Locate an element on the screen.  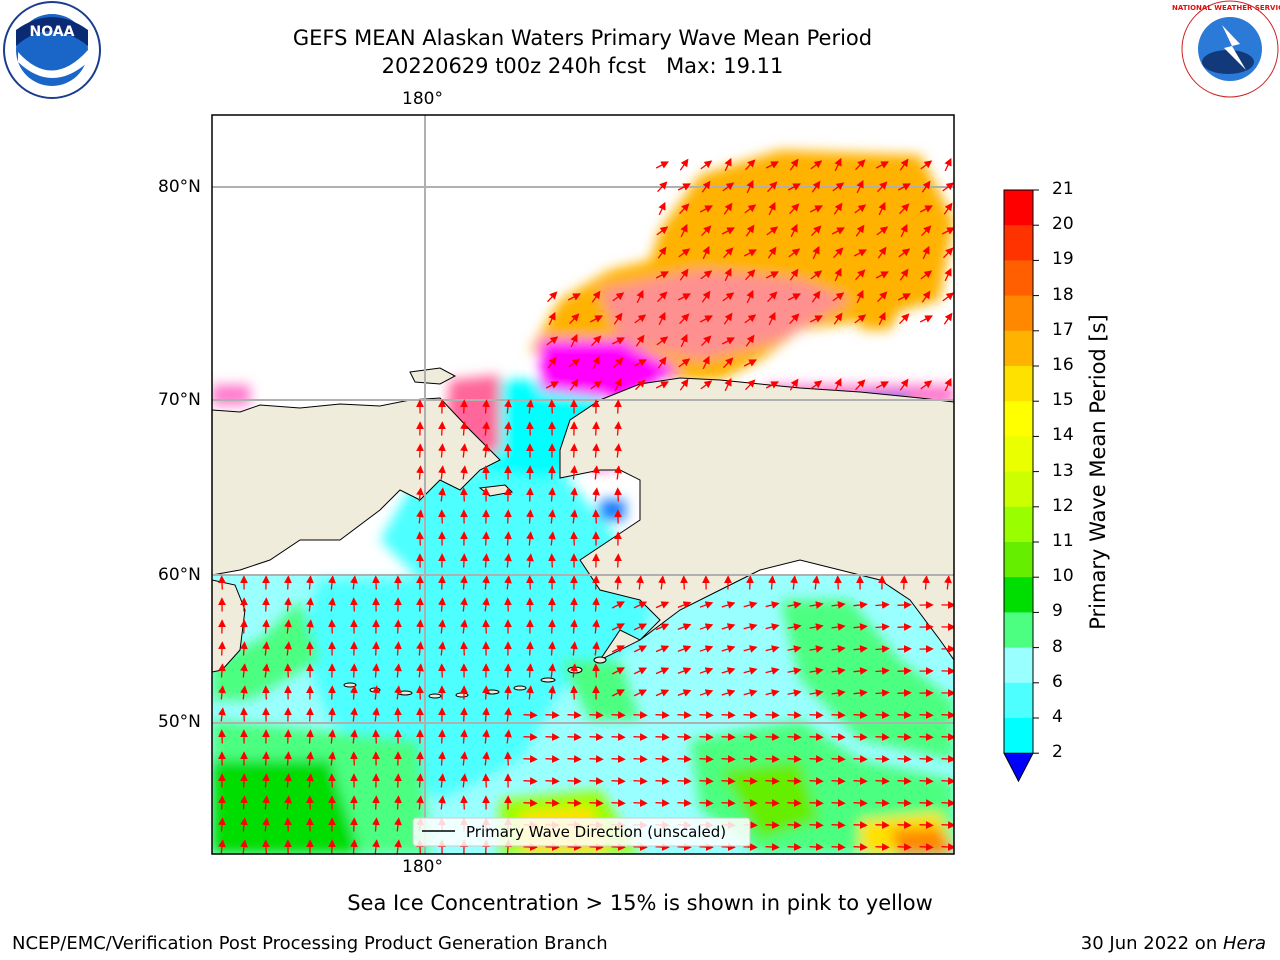
colorbar-tick-label: 20 is located at coordinates (1063, 224).